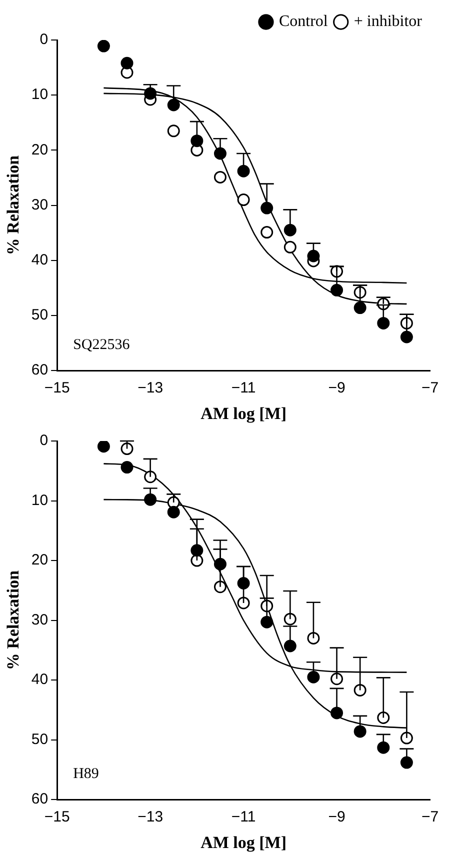  Describe the element at coordinates (101, 345) in the screenshot. I see `annotation: SQ22536` at that location.